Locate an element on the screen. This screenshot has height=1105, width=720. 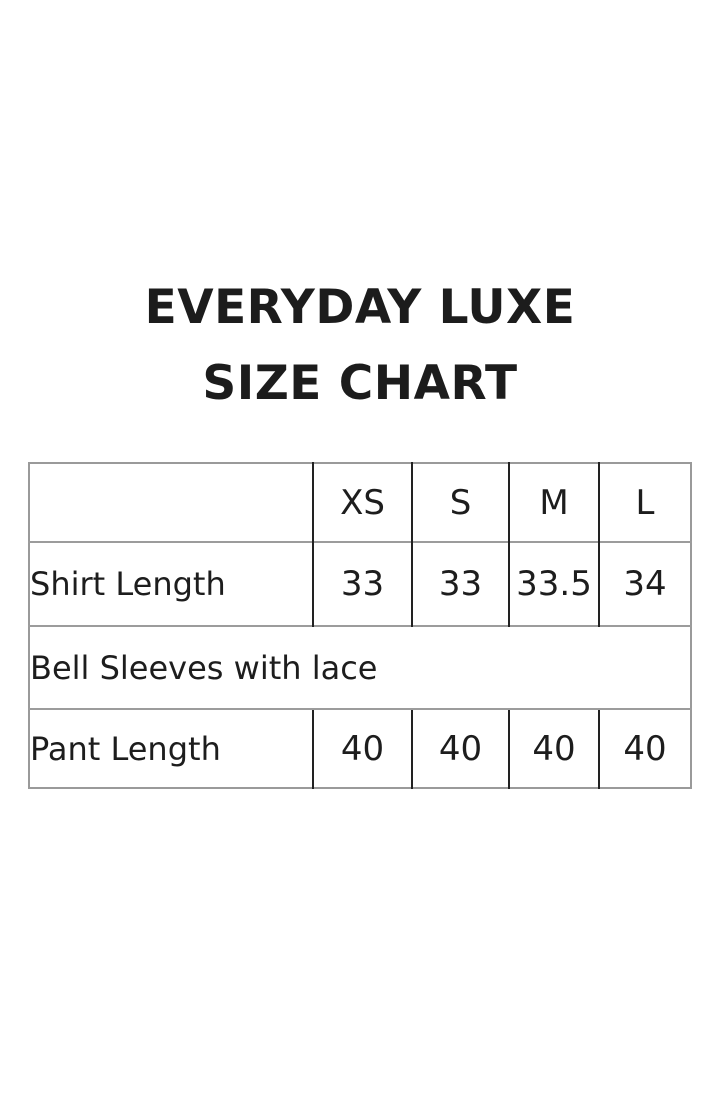
row-label-pant-length: Pant Length is located at coordinates (171, 748).